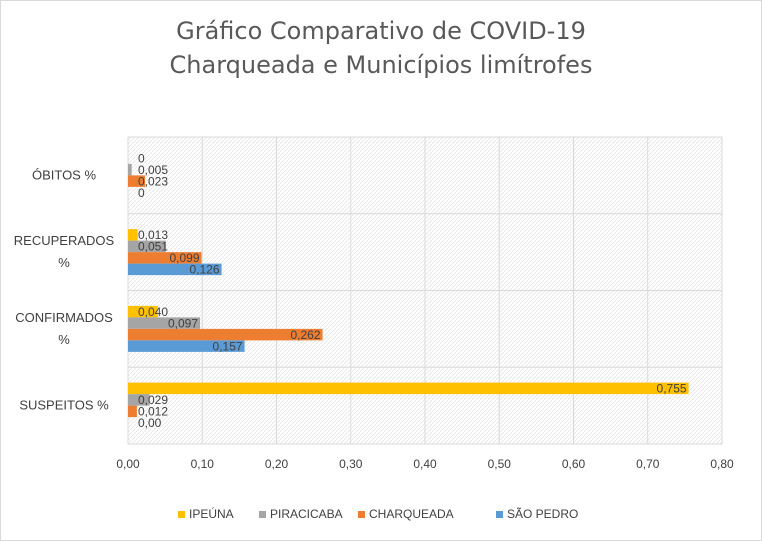  Describe the element at coordinates (203, 464) in the screenshot. I see `x-tick-label: 0,10` at that location.